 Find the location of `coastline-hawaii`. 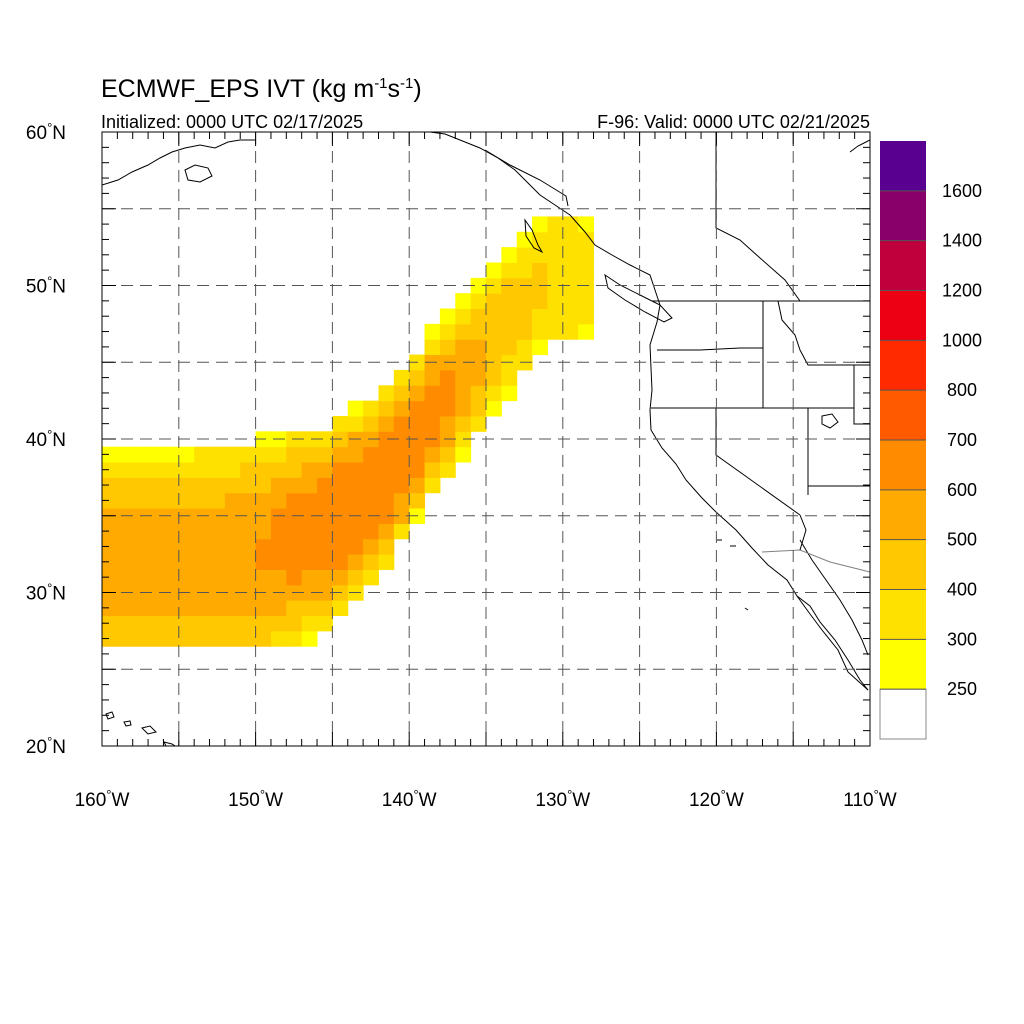

coastline-hawaii is located at coordinates (140, 728).